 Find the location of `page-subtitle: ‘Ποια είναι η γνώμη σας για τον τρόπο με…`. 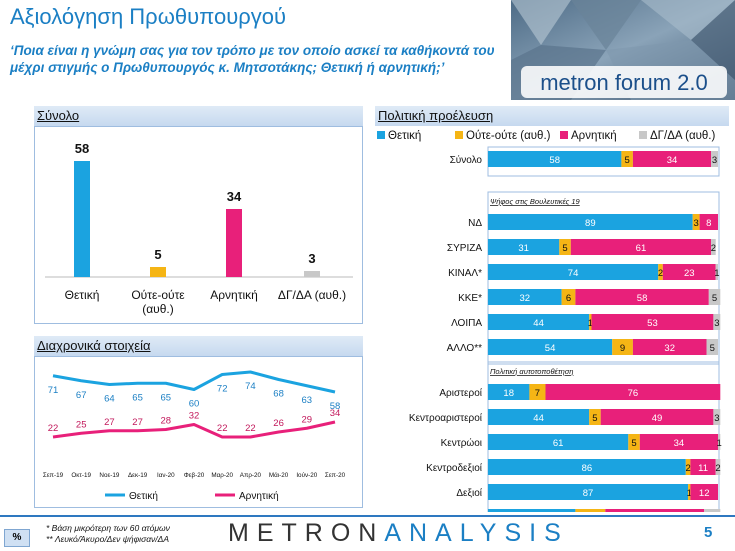

page-subtitle: ‘Ποια είναι η γνώμη σας για τον τρόπο με… is located at coordinates (252, 59).